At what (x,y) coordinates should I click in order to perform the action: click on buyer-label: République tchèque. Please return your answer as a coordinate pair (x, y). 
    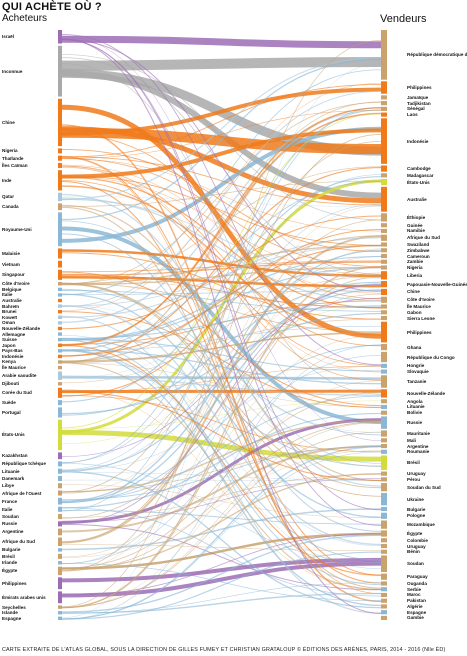
    Looking at the image, I should click on (24, 464).